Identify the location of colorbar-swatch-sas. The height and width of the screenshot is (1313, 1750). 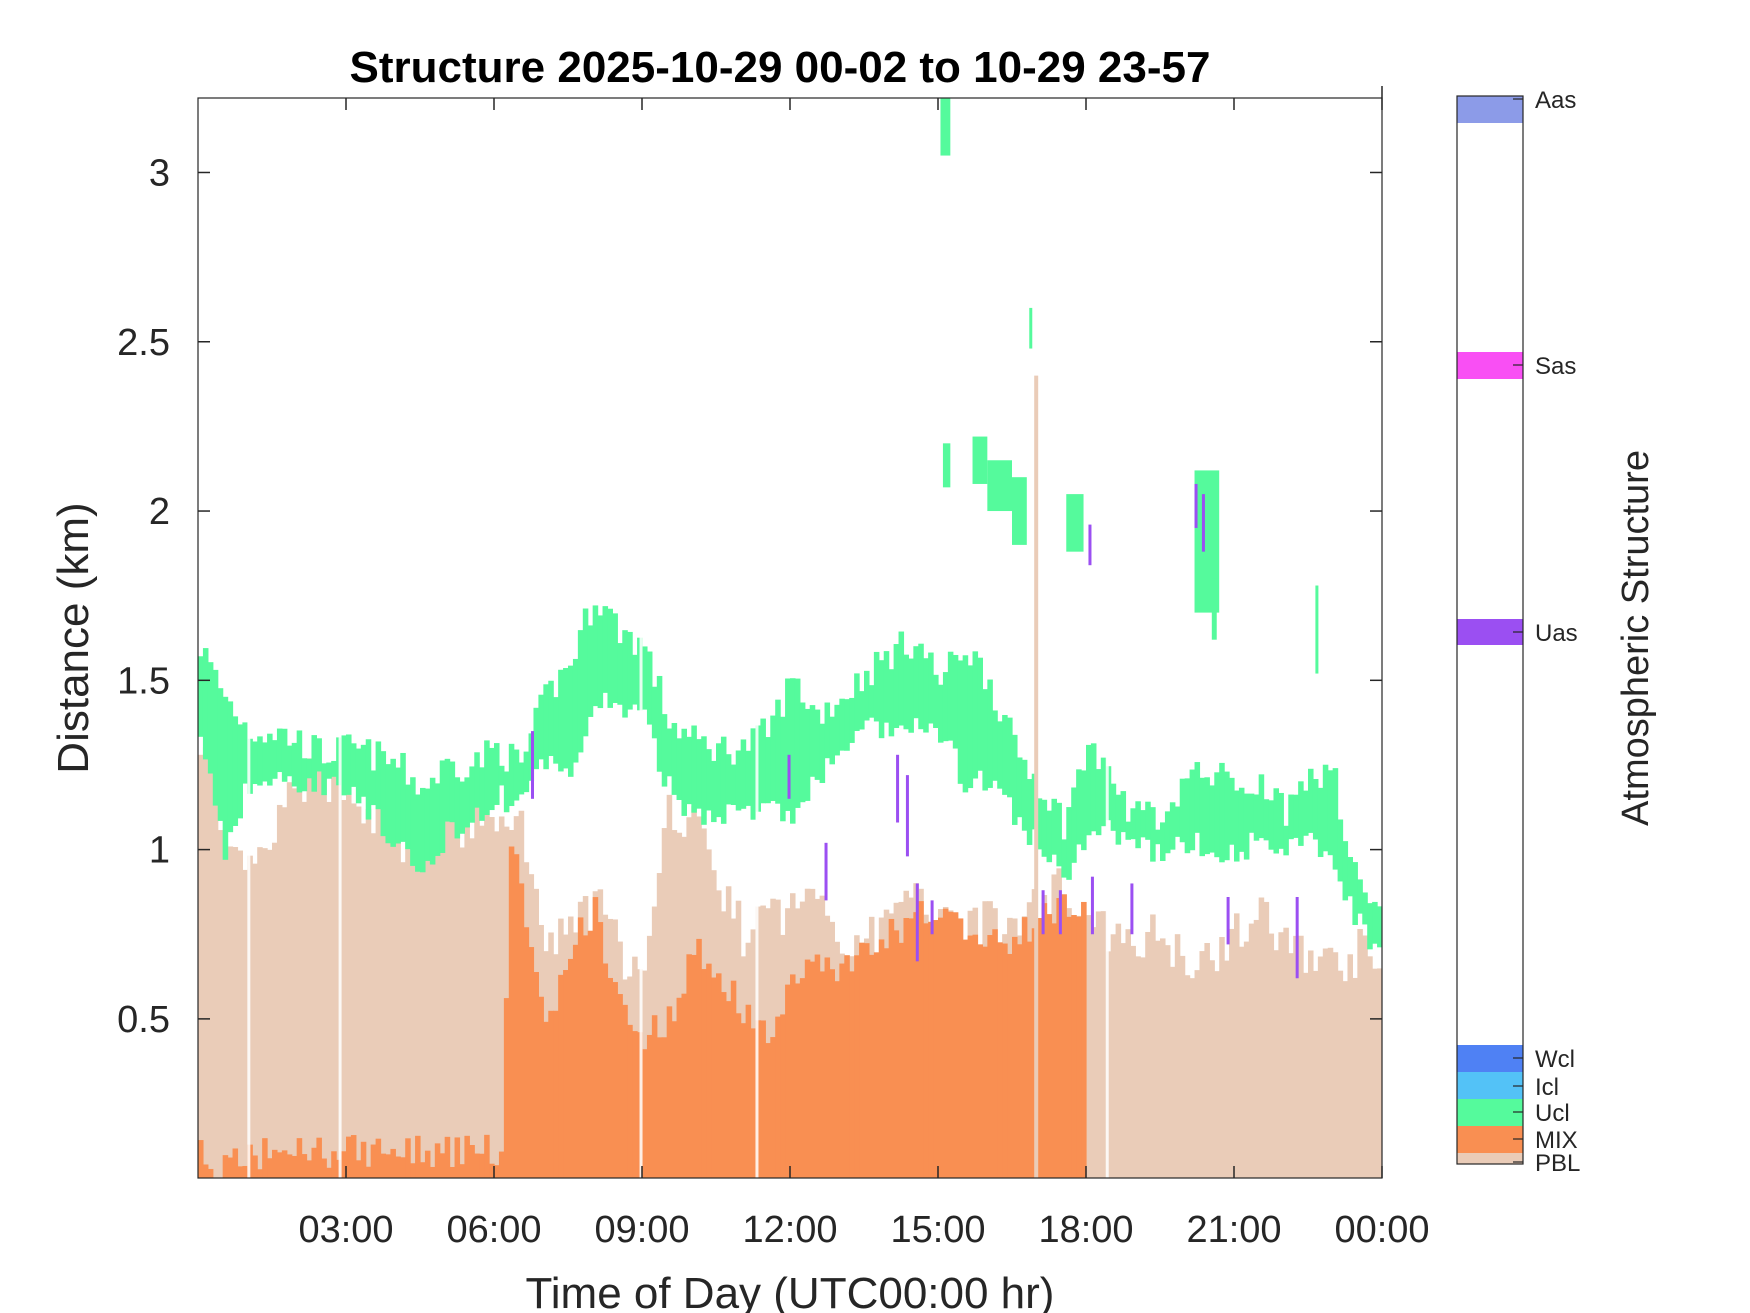
(1490, 365).